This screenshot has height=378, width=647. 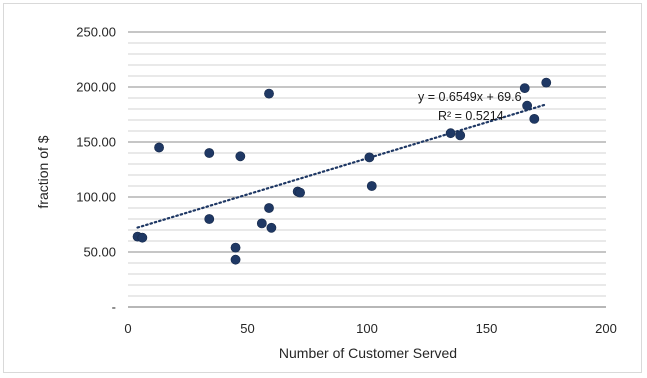 I want to click on x-tick-label: 200, so click(x=606, y=328).